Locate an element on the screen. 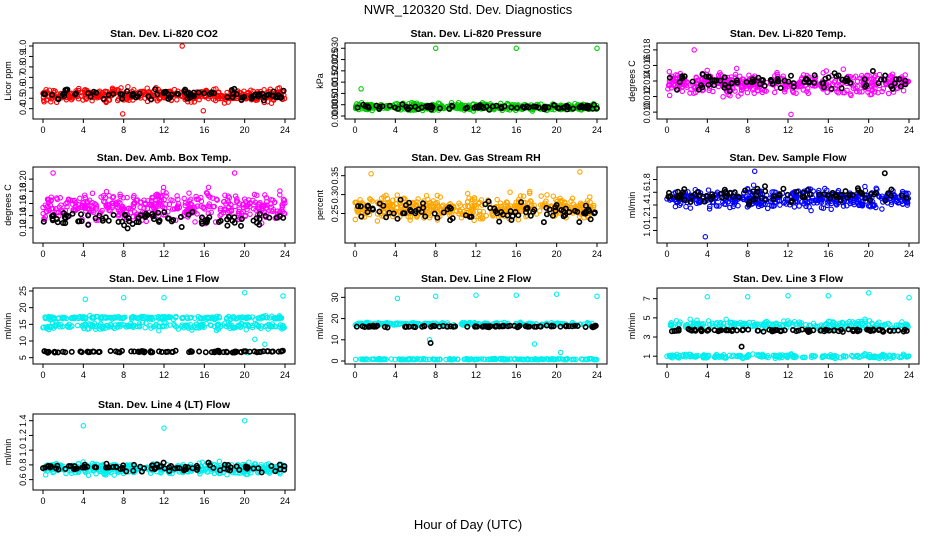 This screenshot has width=936, height=540. x-tick-label: 4 is located at coordinates (395, 254).